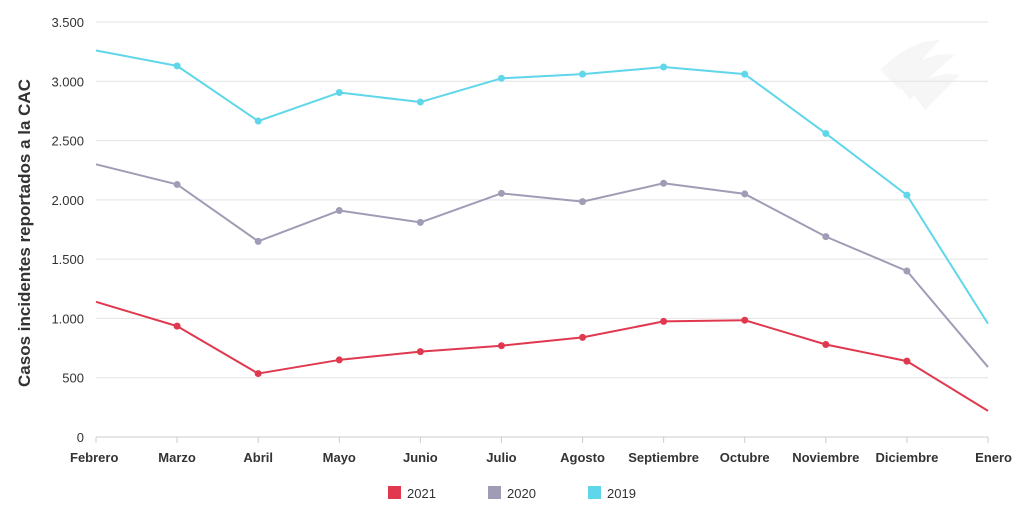 The width and height of the screenshot is (1024, 525). Describe the element at coordinates (420, 457) in the screenshot. I see `x-tick-label: Junio` at that location.